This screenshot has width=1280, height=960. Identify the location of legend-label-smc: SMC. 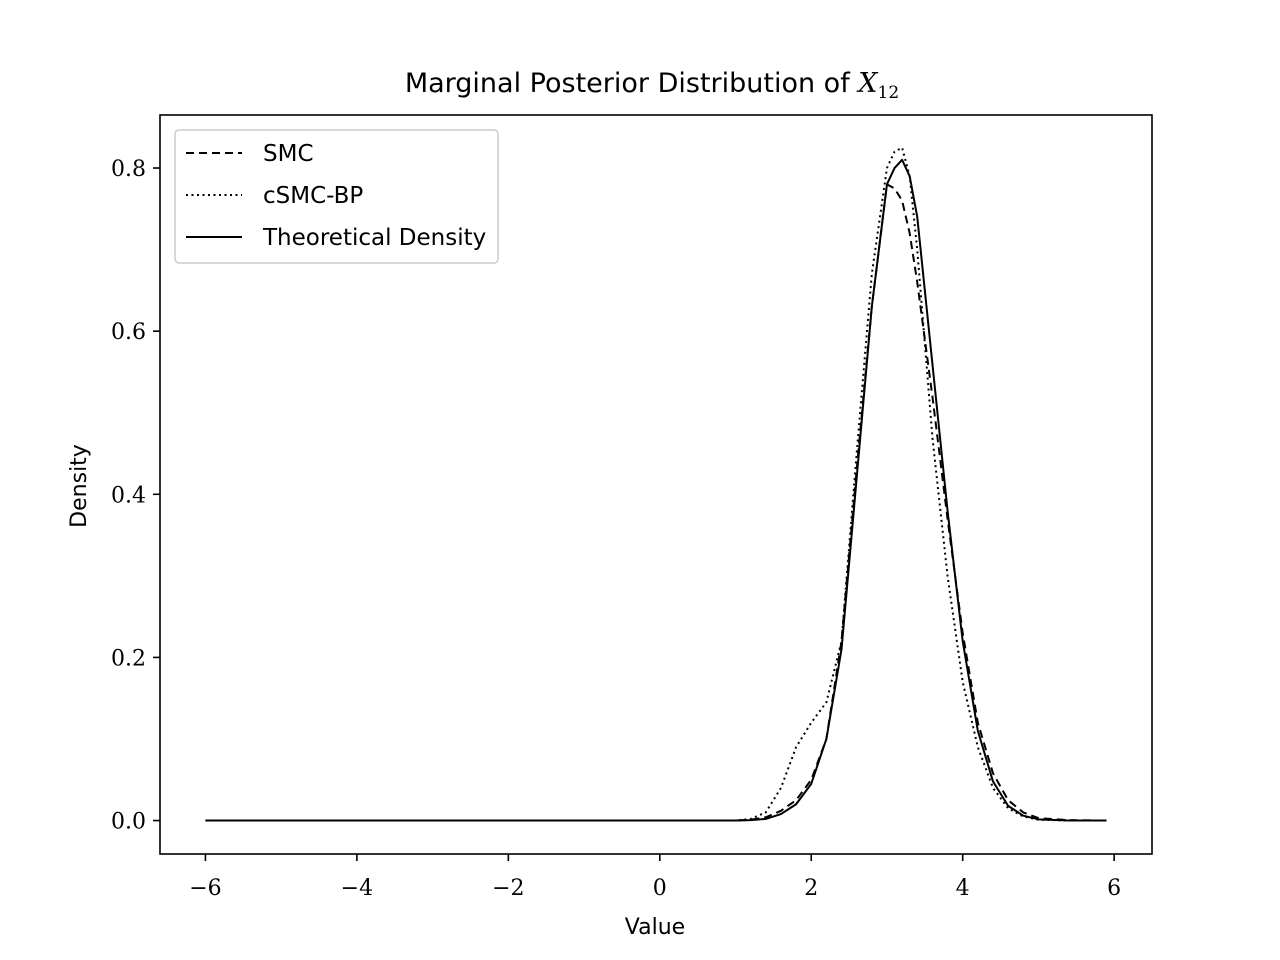
(288, 154).